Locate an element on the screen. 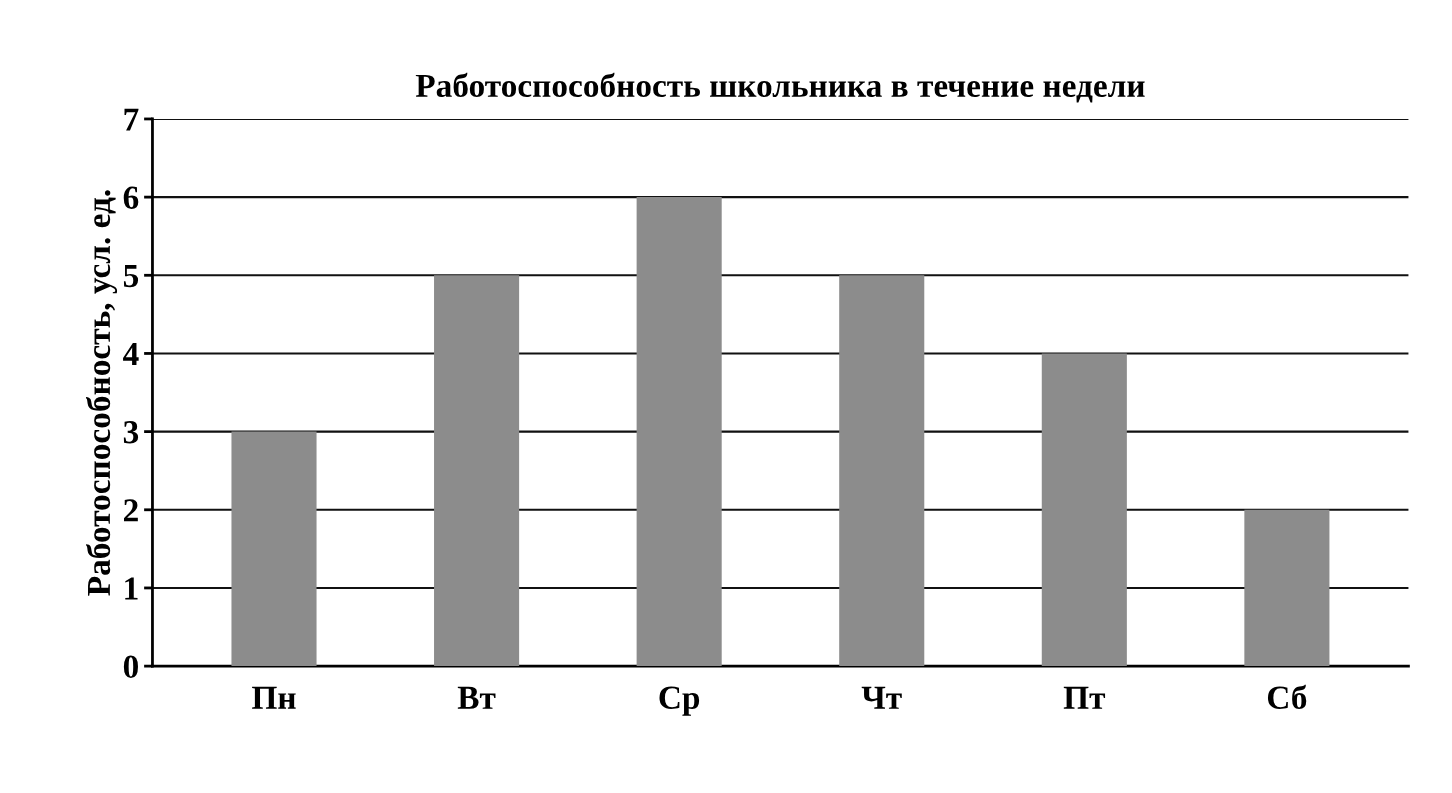 This screenshot has width=1452, height=793. x-tick-label: Чт is located at coordinates (881, 697).